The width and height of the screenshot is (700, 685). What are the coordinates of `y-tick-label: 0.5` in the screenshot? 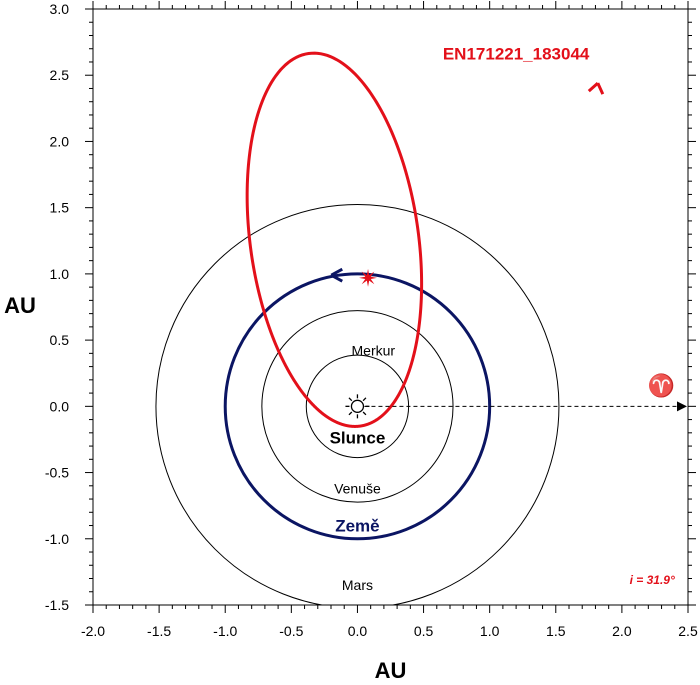 It's located at (60, 340).